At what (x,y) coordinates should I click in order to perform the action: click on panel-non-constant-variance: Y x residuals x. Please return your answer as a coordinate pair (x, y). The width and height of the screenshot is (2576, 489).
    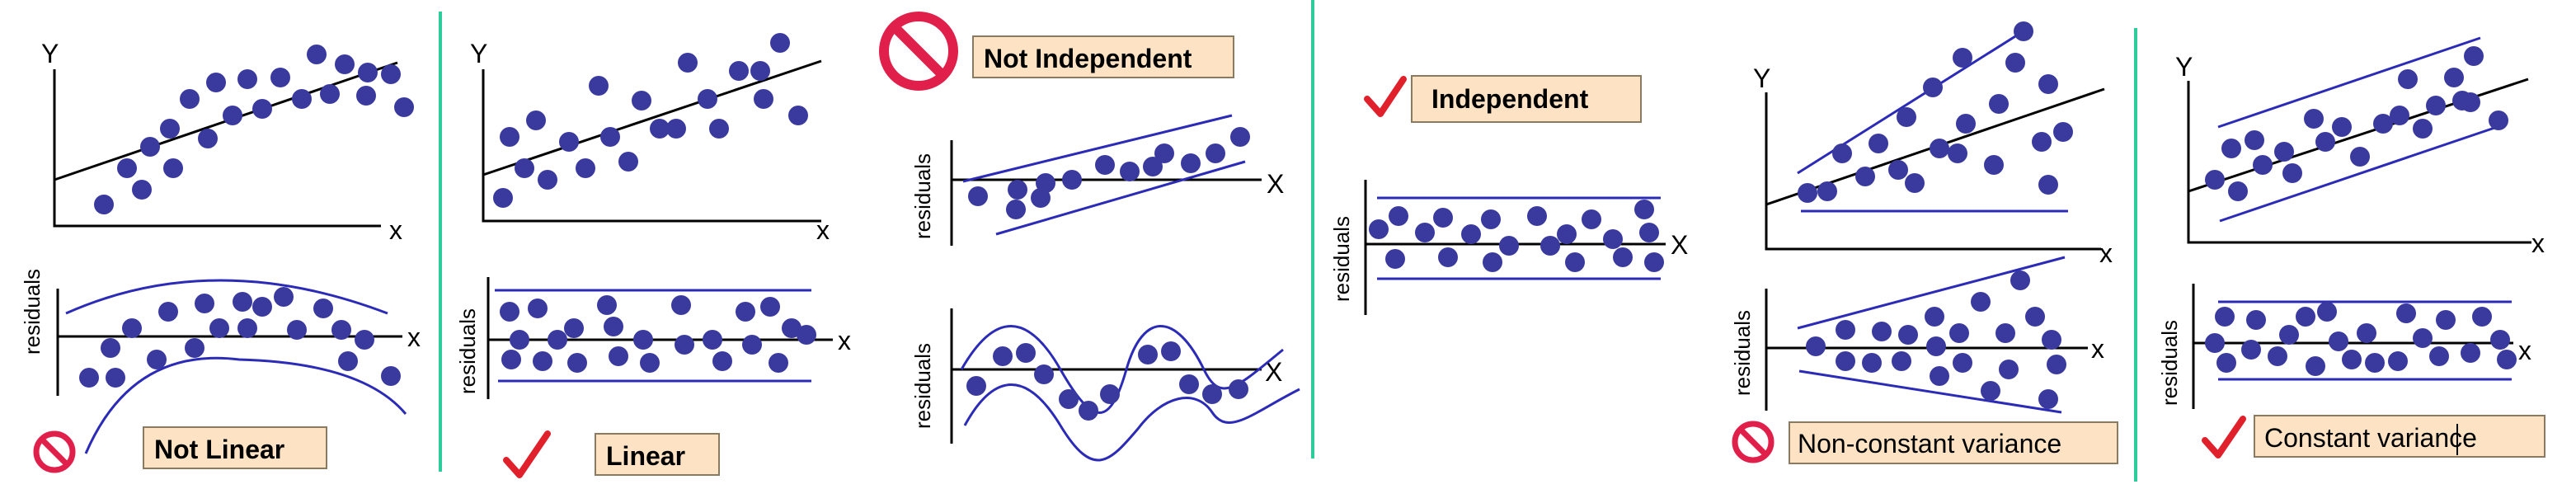
    Looking at the image, I should click on (1924, 243).